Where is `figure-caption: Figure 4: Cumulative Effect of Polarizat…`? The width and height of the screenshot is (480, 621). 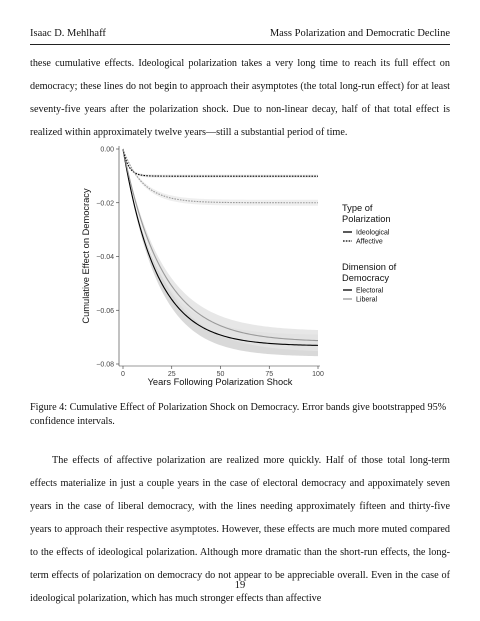 figure-caption: Figure 4: Cumulative Effect of Polarizat… is located at coordinates (238, 414).